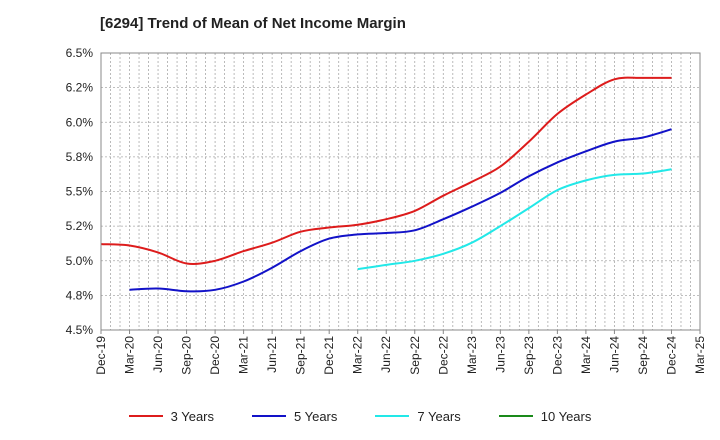  Describe the element at coordinates (187, 355) in the screenshot. I see `x-tick-label: Sep-20` at that location.